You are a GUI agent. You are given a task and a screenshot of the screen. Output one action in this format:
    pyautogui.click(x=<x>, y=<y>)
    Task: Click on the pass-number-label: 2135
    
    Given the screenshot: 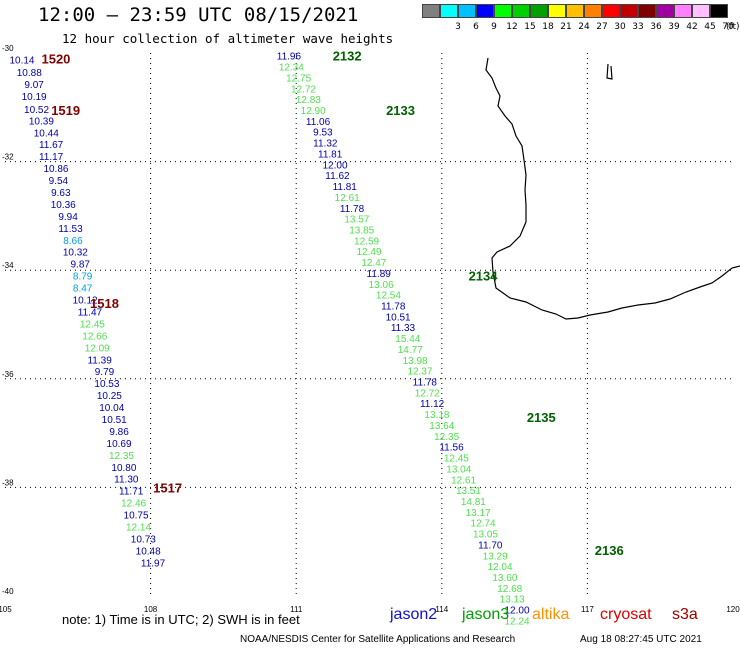 What is the action you would take?
    pyautogui.click(x=541, y=417)
    